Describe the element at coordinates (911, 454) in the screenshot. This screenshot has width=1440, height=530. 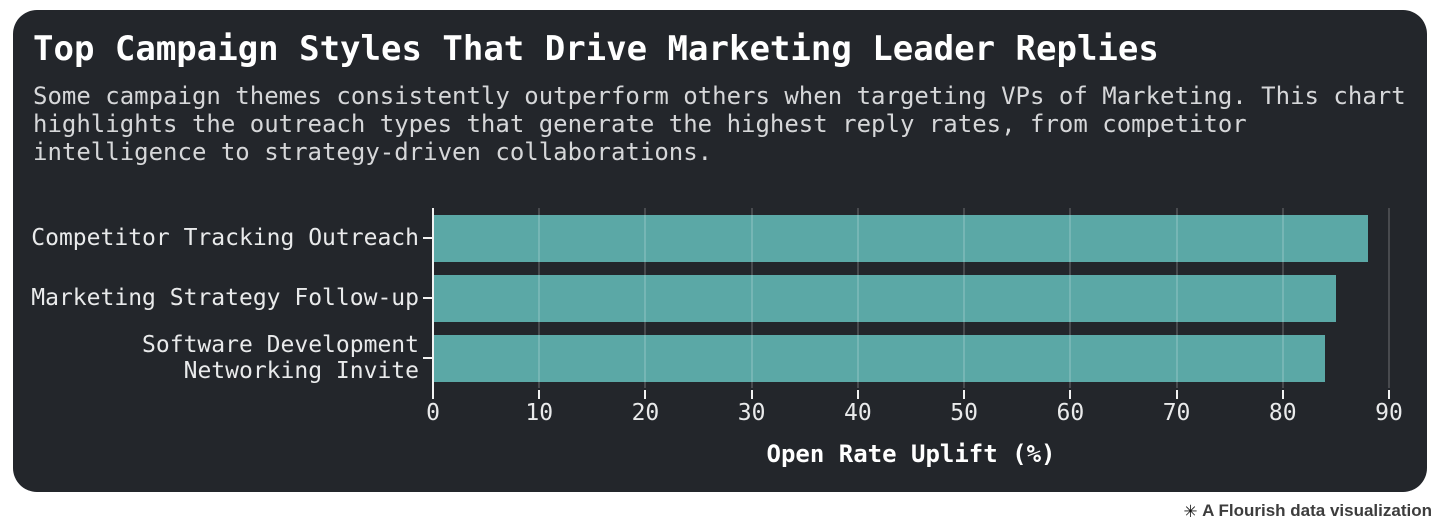
I see `x-axis-title: Open Rate Uplift (%)` at that location.